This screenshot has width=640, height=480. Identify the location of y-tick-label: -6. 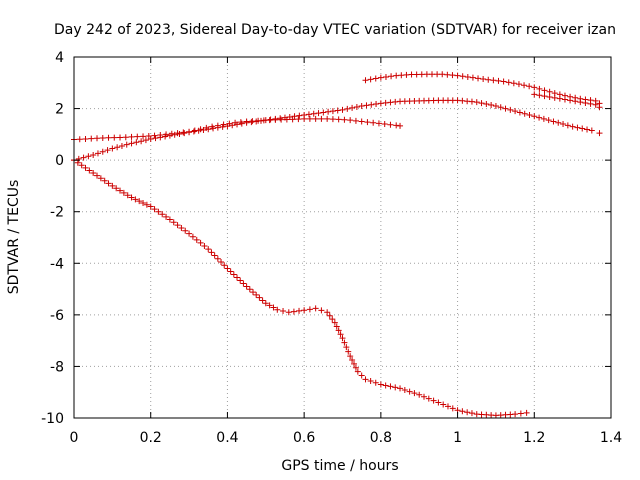
(57, 316).